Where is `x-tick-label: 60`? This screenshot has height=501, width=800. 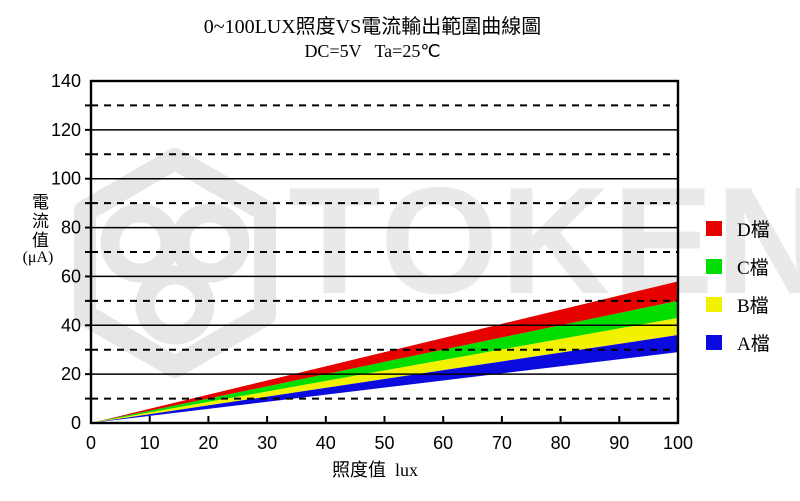 x-tick-label: 60 is located at coordinates (443, 443).